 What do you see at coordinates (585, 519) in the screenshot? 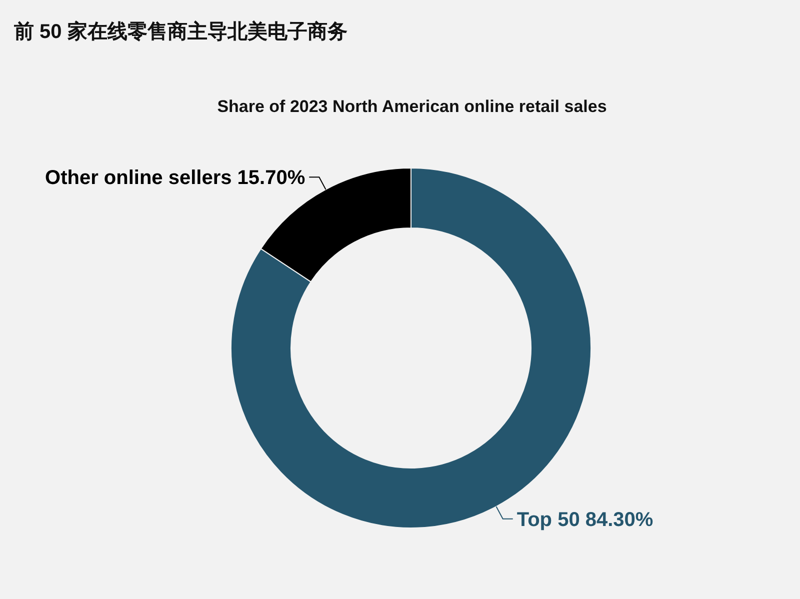
I see `slice-label: Top 50 84.30%` at bounding box center [585, 519].